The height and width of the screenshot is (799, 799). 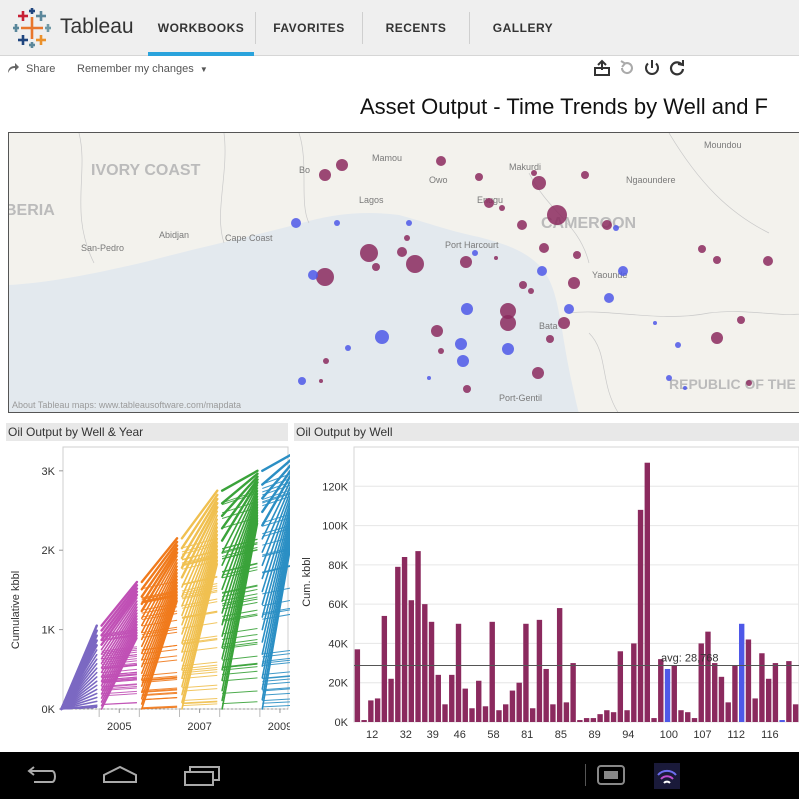 What do you see at coordinates (41, 69) in the screenshot?
I see `share-button: Share` at bounding box center [41, 69].